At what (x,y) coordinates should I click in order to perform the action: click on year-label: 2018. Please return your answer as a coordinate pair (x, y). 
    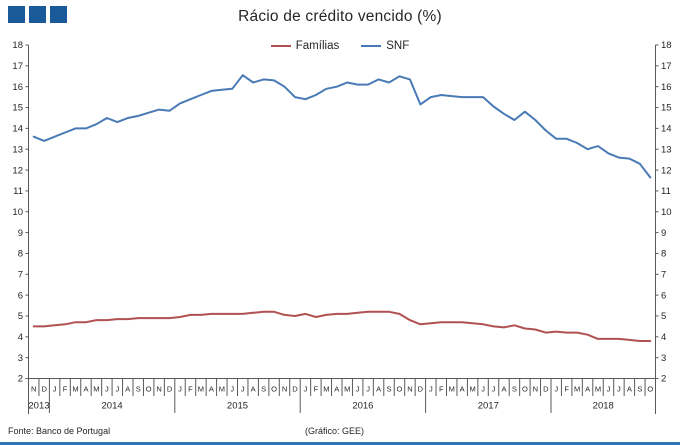
    Looking at the image, I should click on (603, 406).